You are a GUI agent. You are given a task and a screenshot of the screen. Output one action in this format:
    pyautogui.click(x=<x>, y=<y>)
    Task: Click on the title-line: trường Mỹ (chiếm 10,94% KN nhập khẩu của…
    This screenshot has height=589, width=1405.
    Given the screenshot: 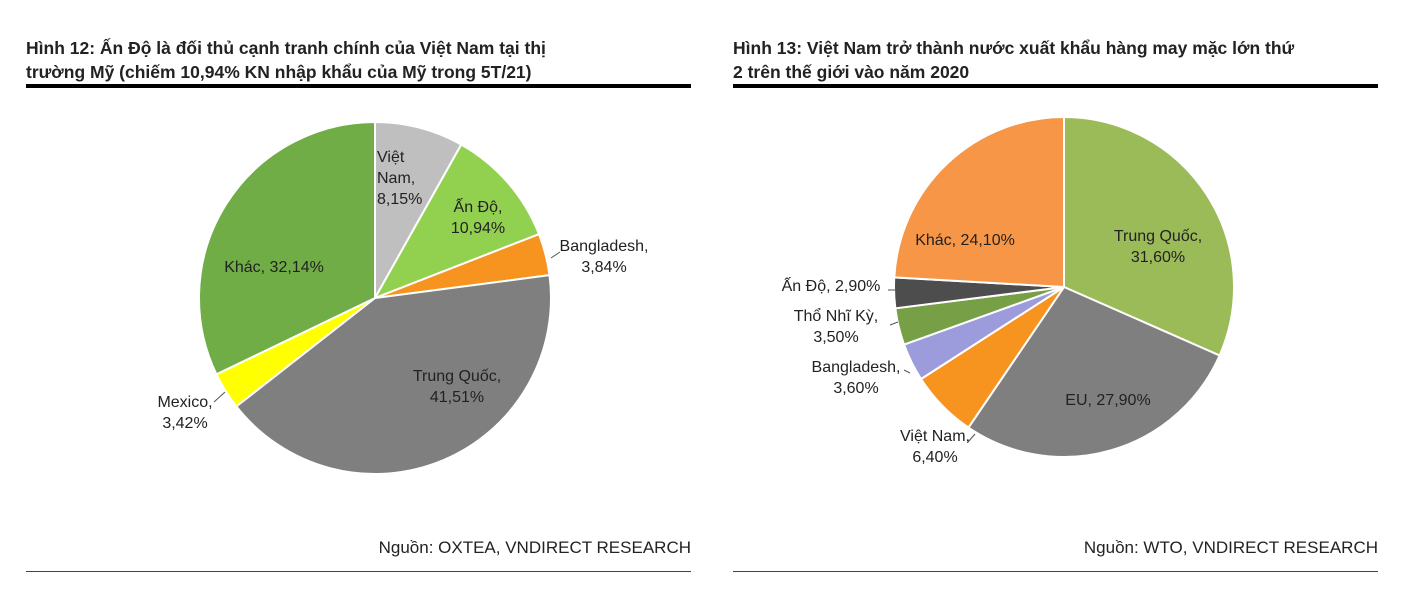 What is the action you would take?
    pyautogui.click(x=279, y=72)
    